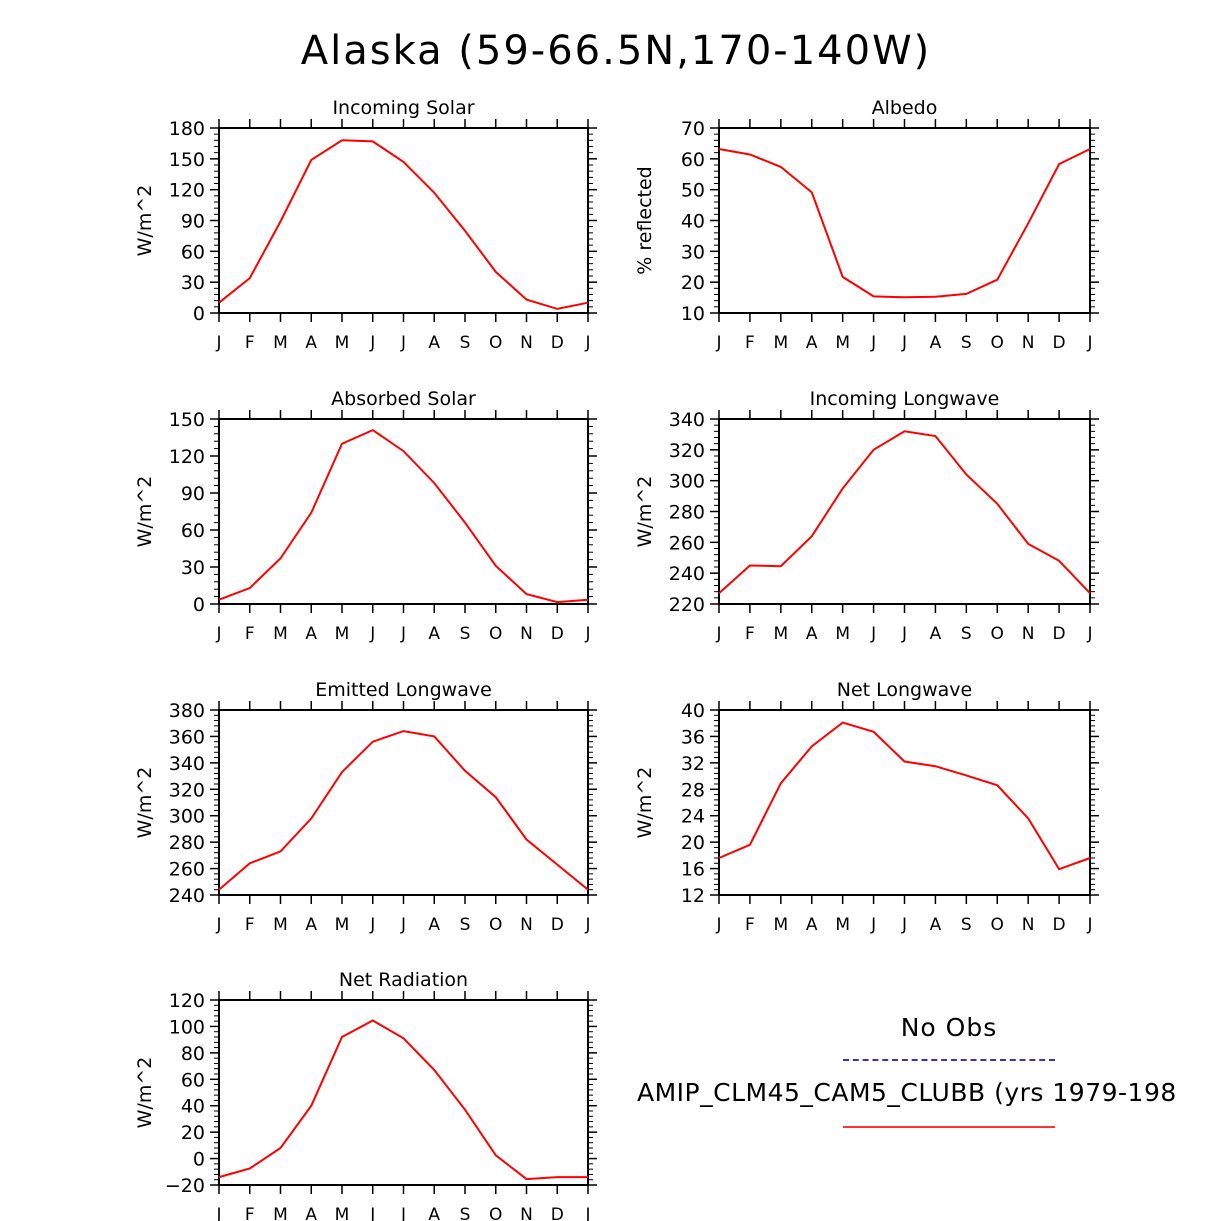 Image resolution: width=1224 pixels, height=1221 pixels. Describe the element at coordinates (187, 1001) in the screenshot. I see `y-tick-label: 120` at that location.